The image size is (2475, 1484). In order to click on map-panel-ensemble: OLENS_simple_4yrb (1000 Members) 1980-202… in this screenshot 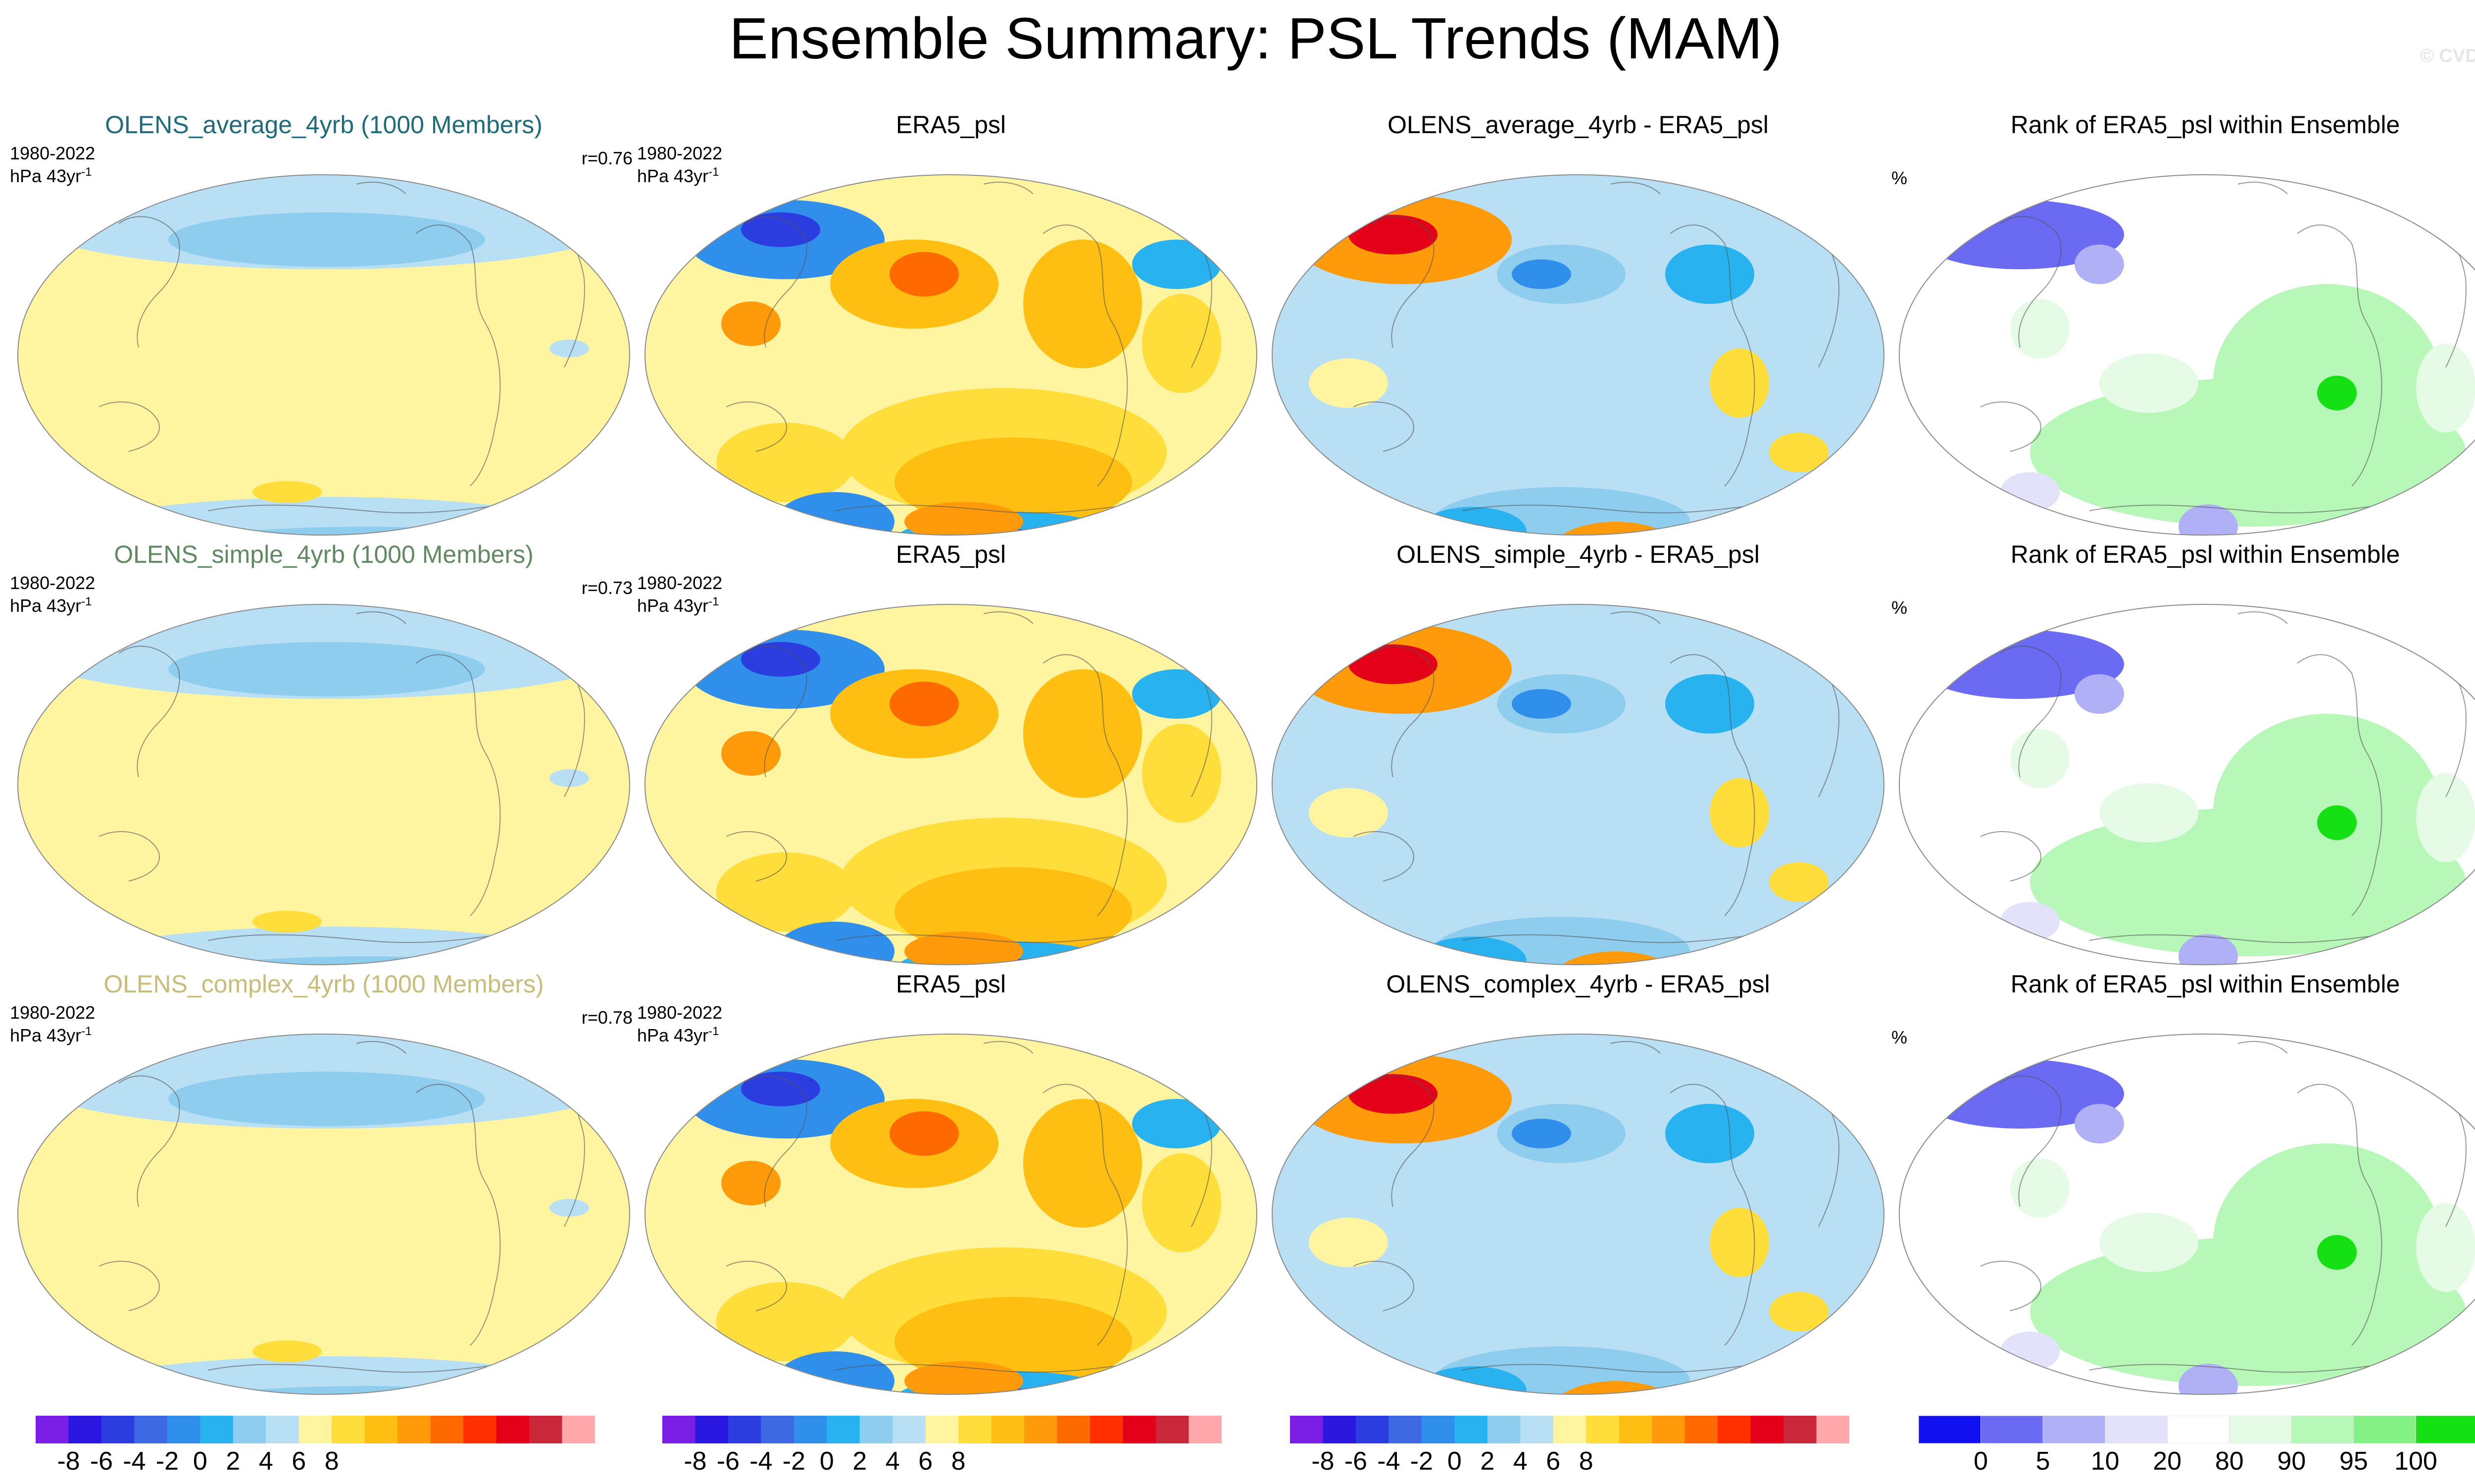, I will do `click(324, 754)`.